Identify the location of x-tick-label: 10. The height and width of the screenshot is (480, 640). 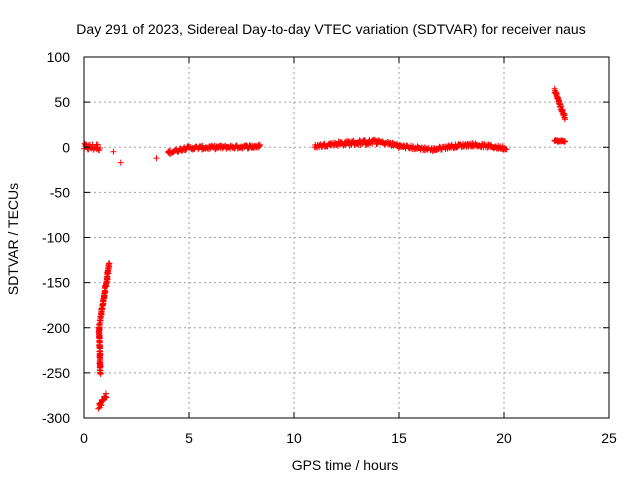
(294, 438).